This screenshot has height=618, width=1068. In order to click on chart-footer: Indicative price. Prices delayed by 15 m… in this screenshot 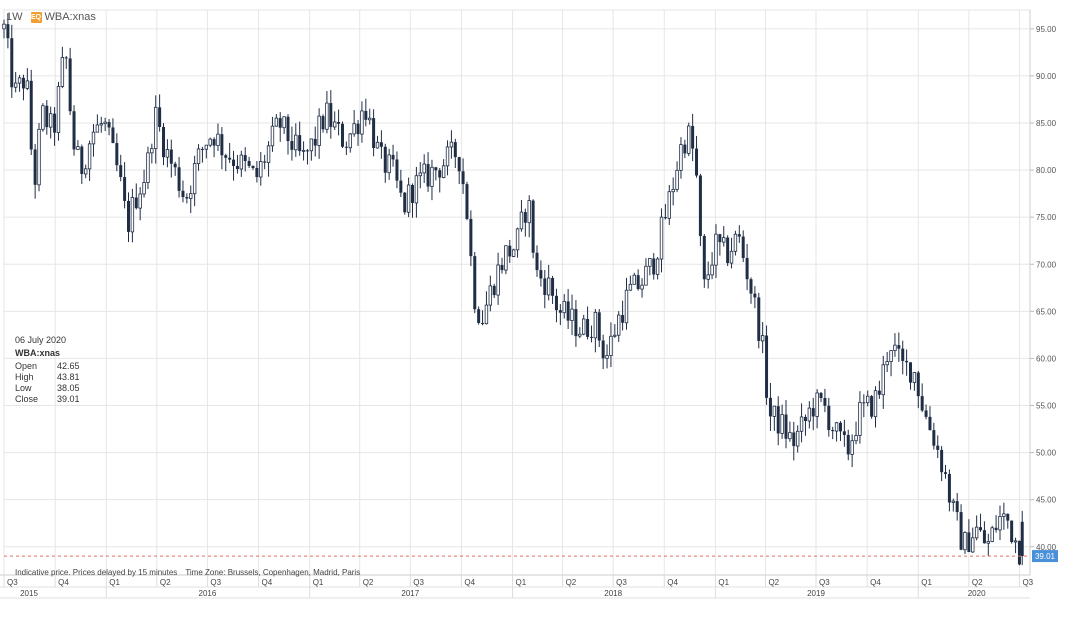, I will do `click(187, 572)`.